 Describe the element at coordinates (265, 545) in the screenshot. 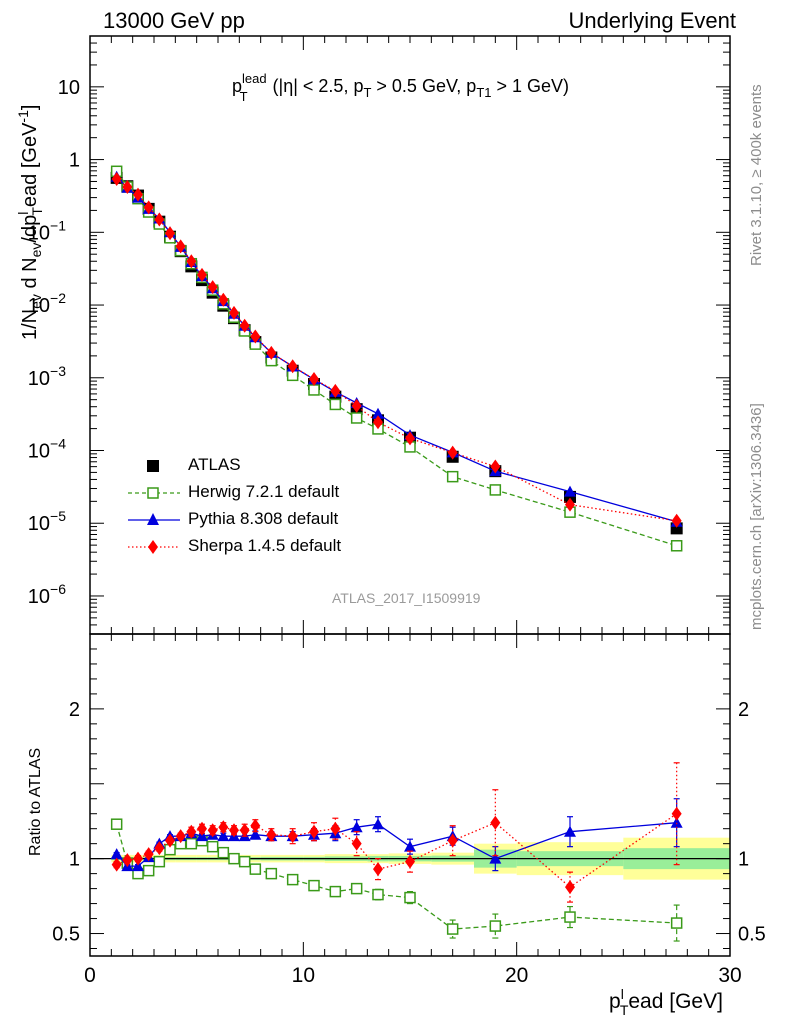

I see `legend-label: Sherpa 1.4.5 default` at that location.